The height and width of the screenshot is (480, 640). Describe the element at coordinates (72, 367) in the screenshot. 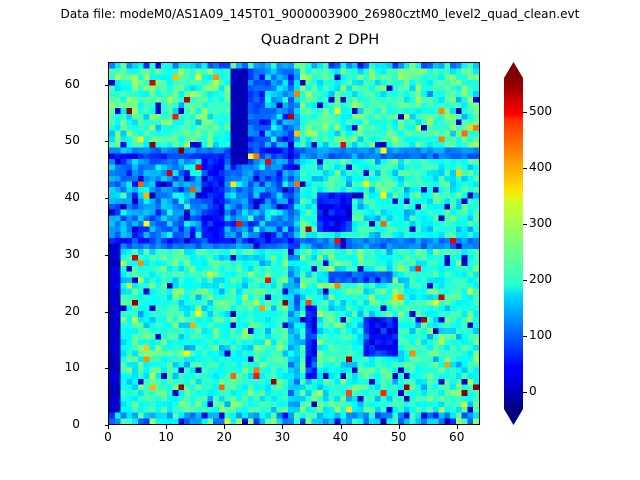

I see `y-tick-label: 10` at that location.